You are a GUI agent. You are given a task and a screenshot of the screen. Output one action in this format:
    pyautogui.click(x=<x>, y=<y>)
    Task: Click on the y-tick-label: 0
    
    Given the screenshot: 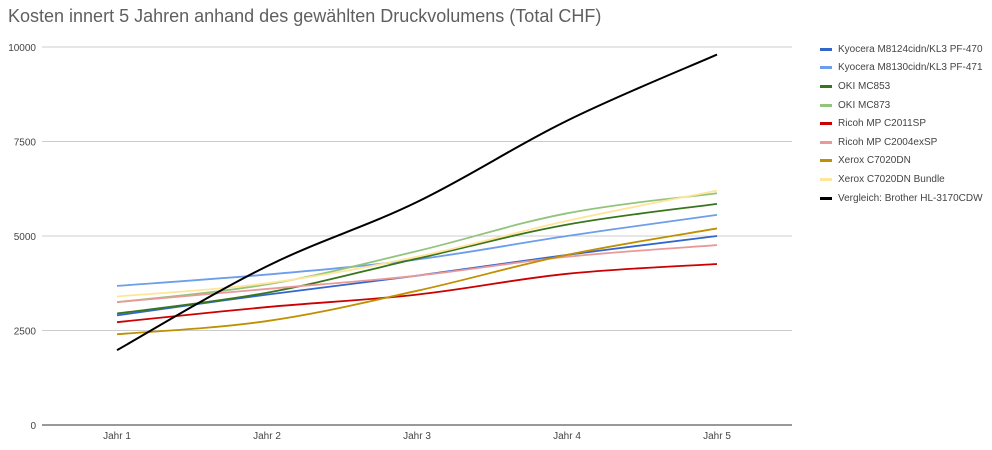 What is the action you would take?
    pyautogui.click(x=33, y=426)
    